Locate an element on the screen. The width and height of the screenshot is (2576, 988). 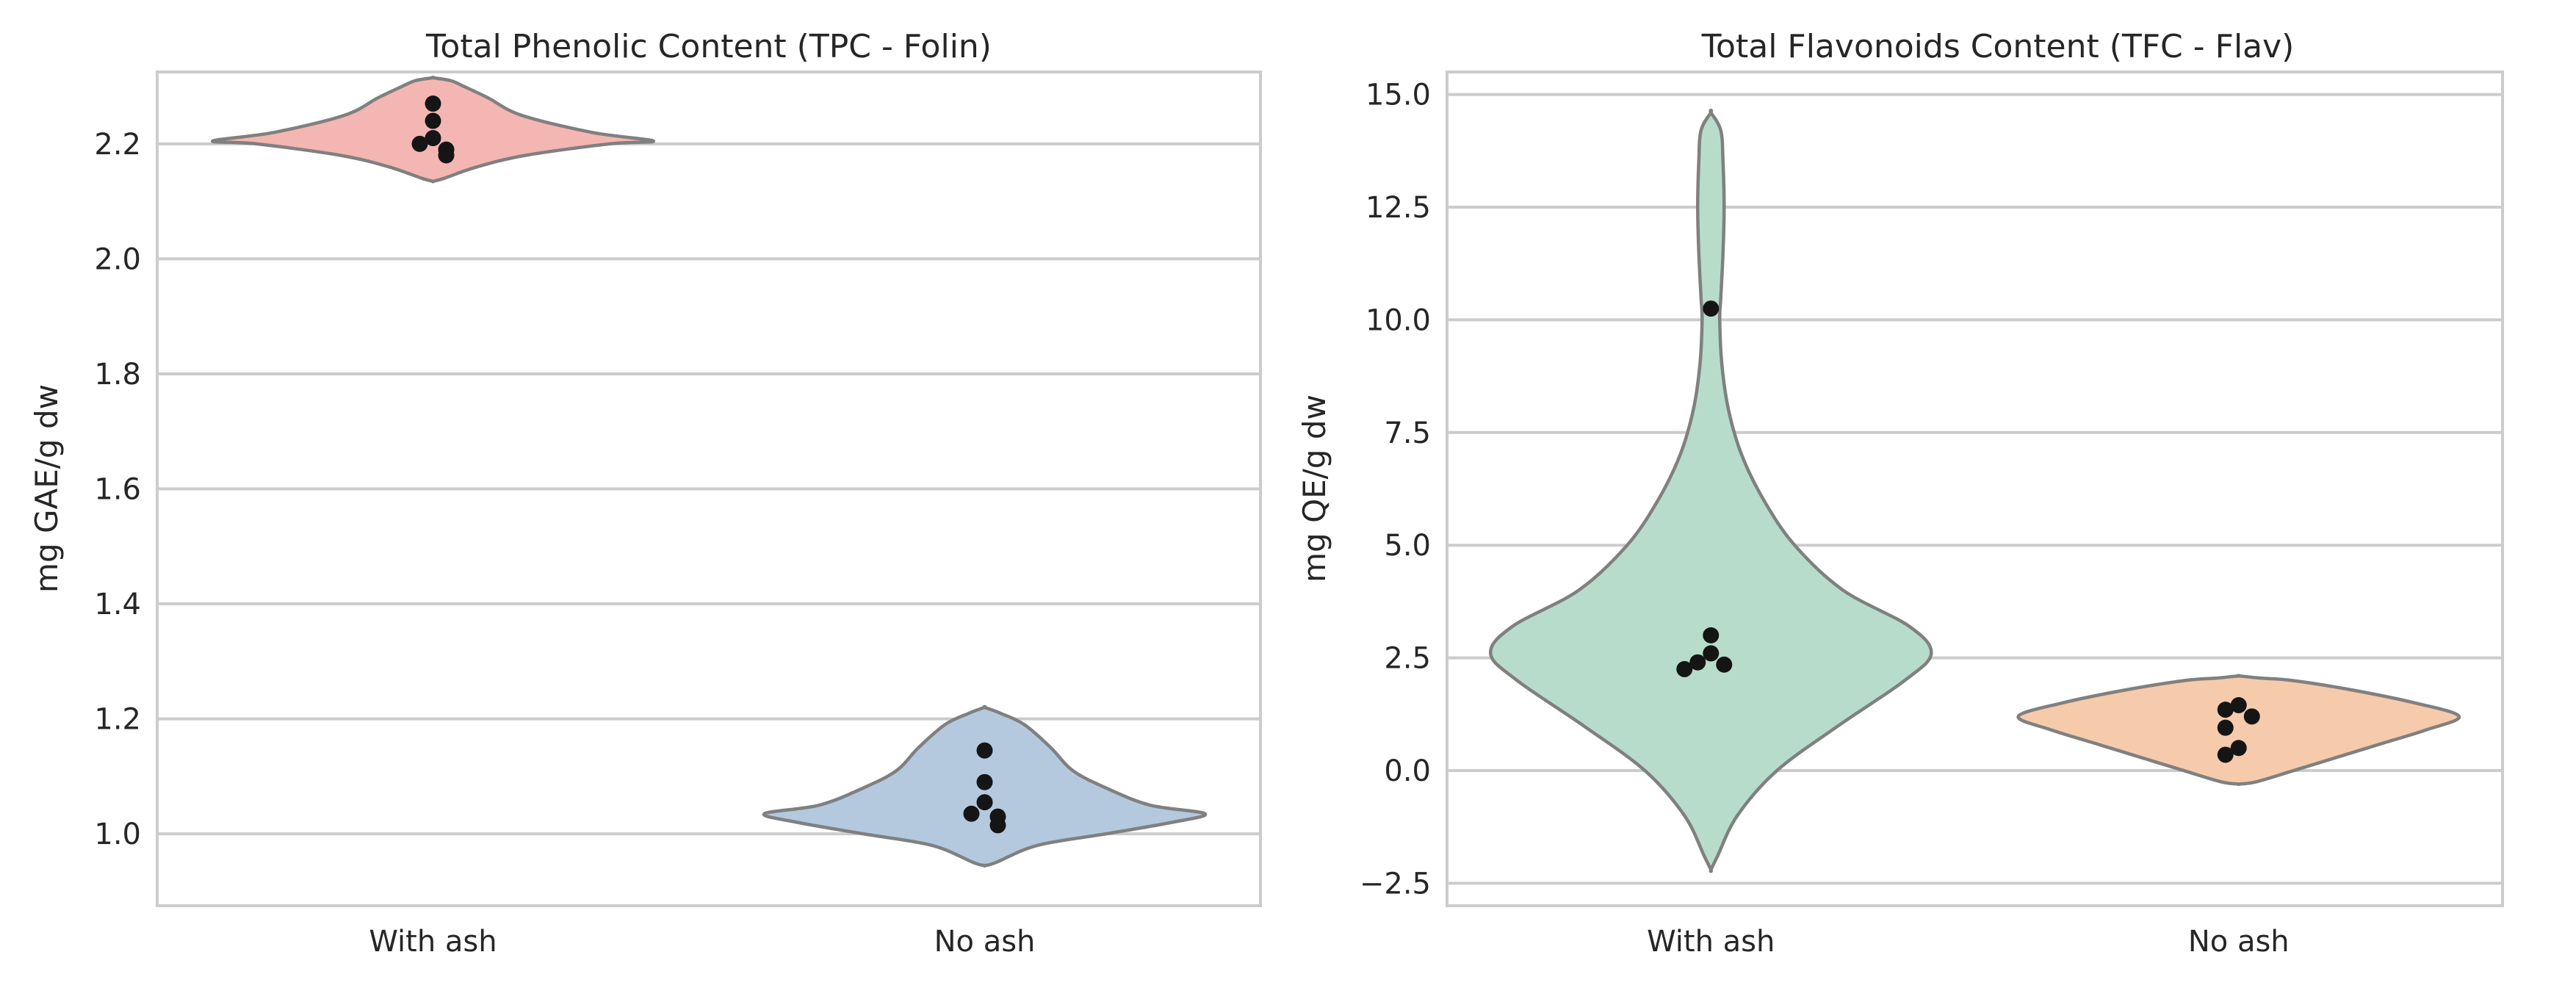
tfc-violin-no-ash is located at coordinates (2238, 730).